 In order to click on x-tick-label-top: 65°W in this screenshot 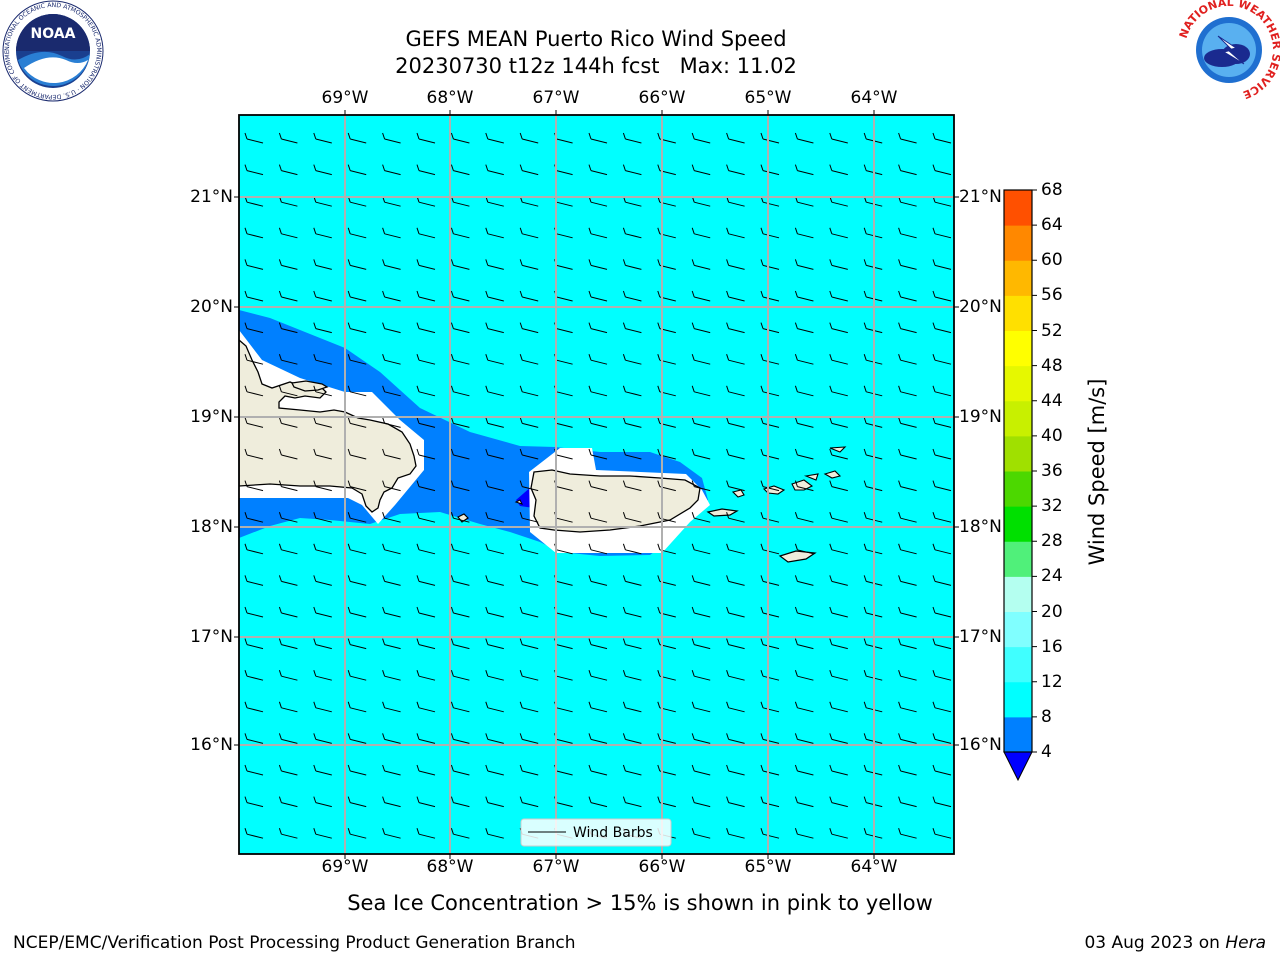, I will do `click(768, 98)`.